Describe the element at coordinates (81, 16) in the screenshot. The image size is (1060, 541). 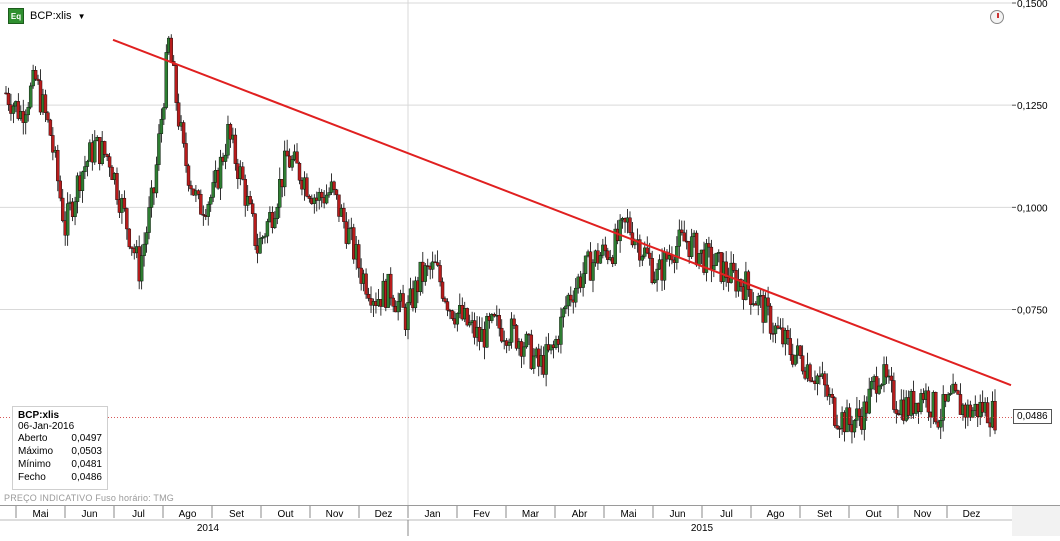
I see `chevron-down-icon: ▼` at that location.